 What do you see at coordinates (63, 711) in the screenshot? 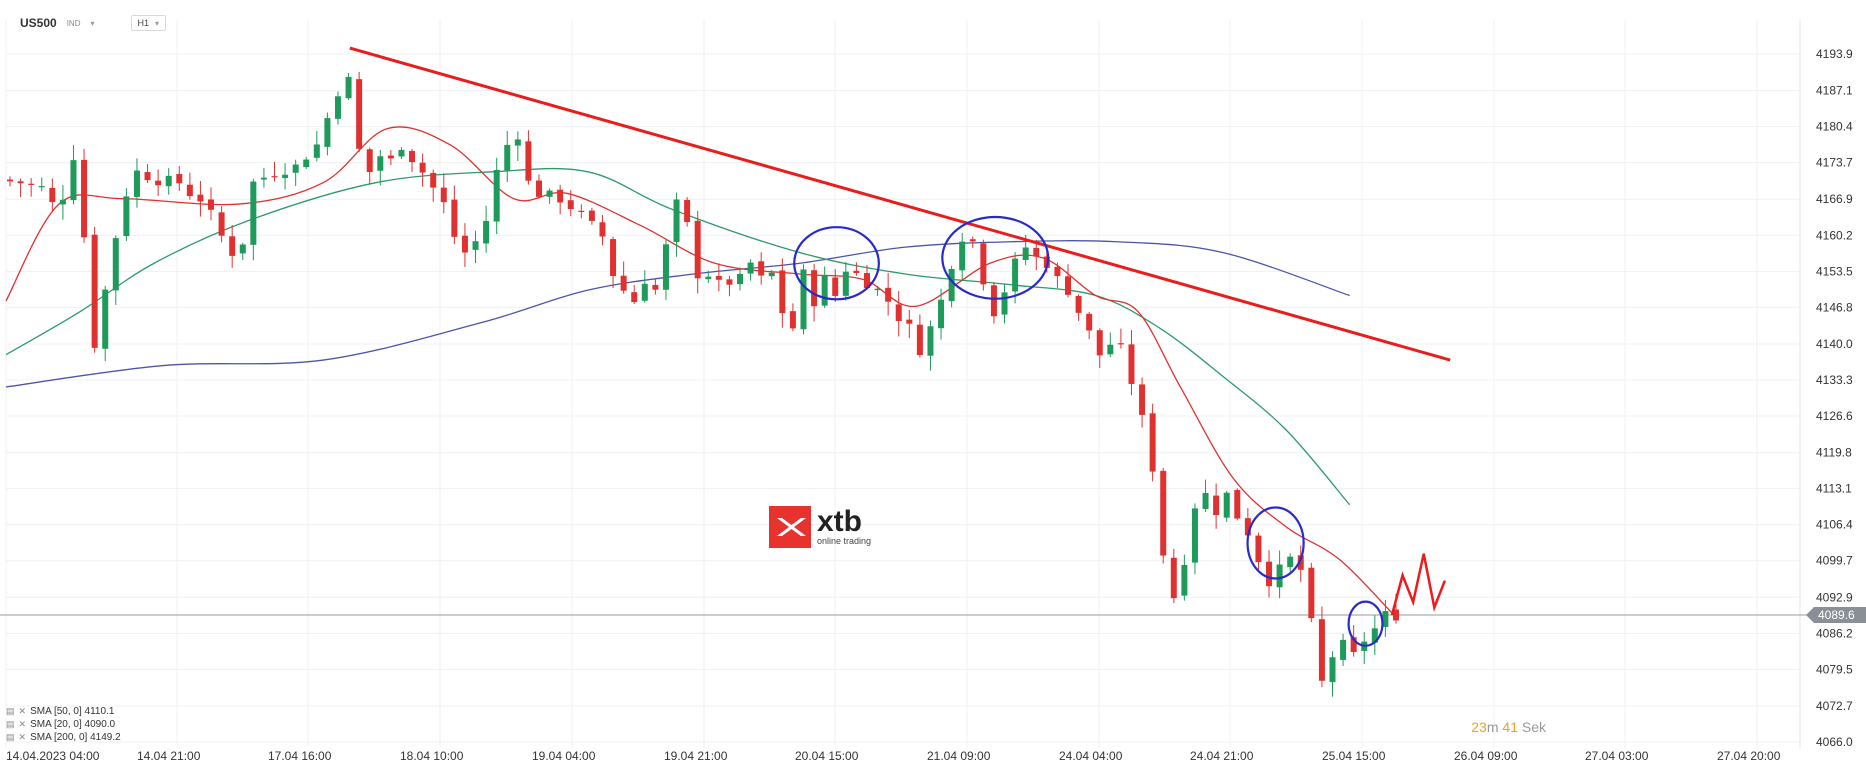
I see `legend-item-sma50: ▤ ✕ SMA [50, 0] 4110.1` at bounding box center [63, 711].